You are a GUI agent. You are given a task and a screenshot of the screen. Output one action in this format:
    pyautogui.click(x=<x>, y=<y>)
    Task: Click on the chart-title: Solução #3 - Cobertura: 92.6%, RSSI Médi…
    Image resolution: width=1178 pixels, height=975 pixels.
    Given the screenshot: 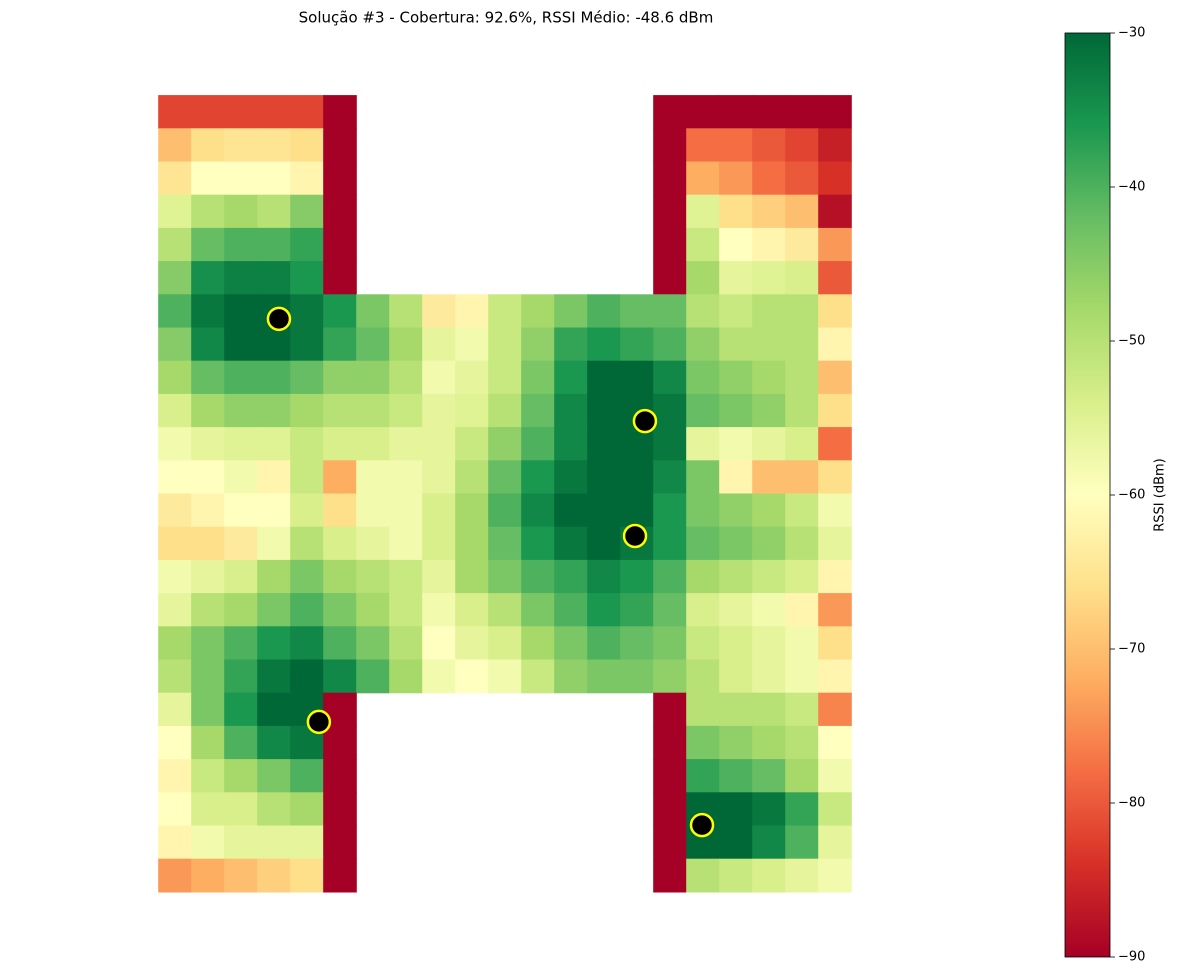 What is the action you would take?
    pyautogui.click(x=506, y=18)
    